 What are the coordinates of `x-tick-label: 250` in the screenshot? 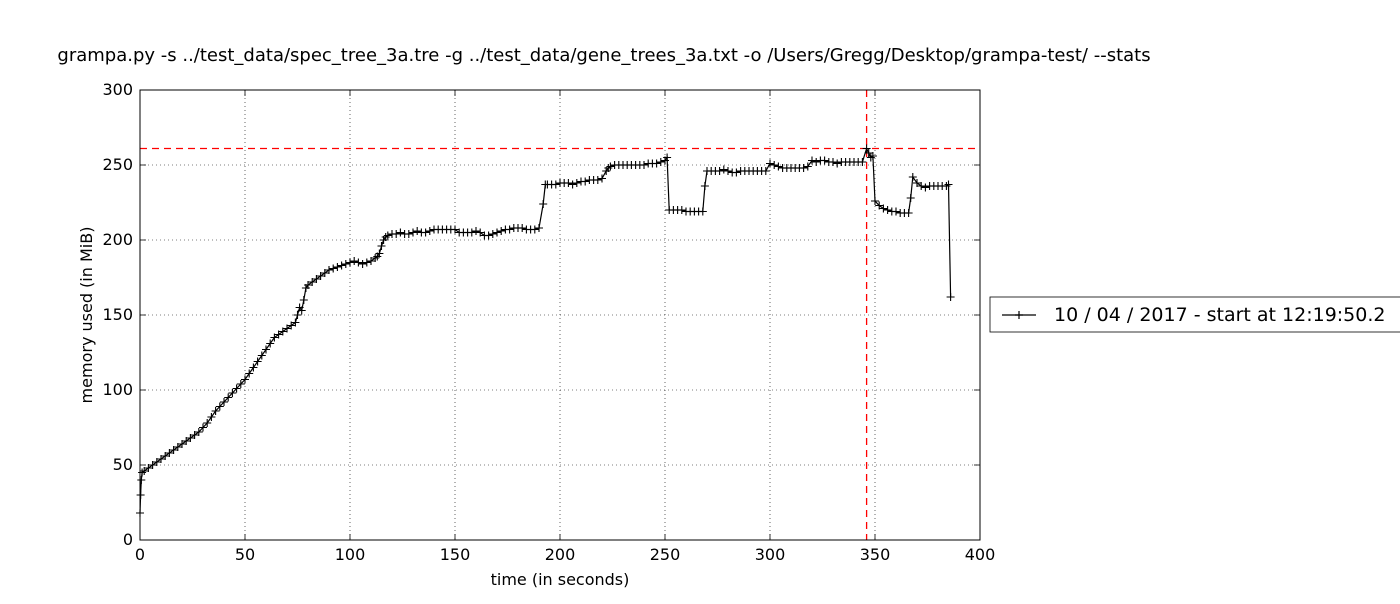 It's located at (665, 554).